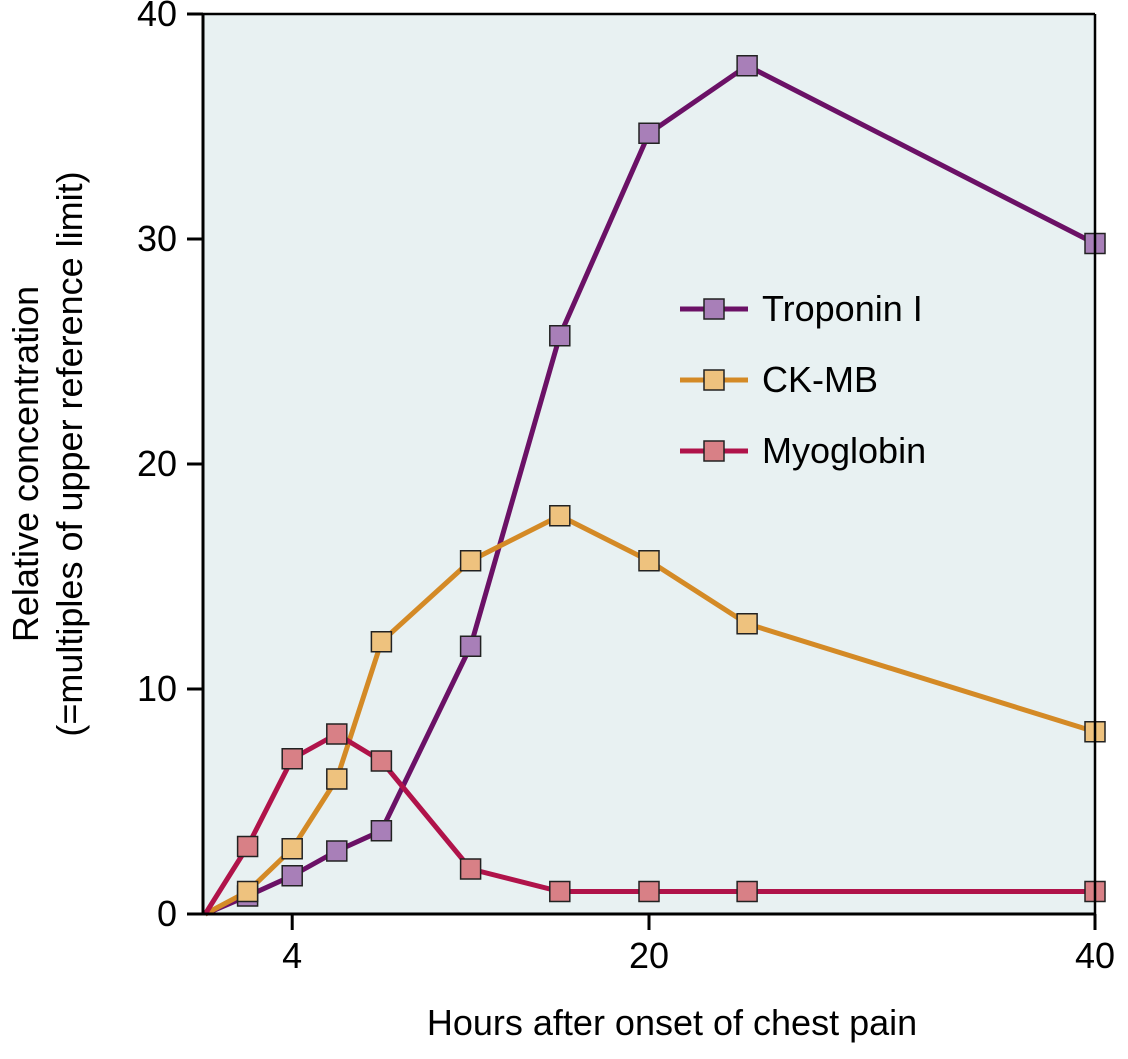 This screenshot has width=1128, height=1059. Describe the element at coordinates (842, 308) in the screenshot. I see `legend-label: Troponin I` at that location.